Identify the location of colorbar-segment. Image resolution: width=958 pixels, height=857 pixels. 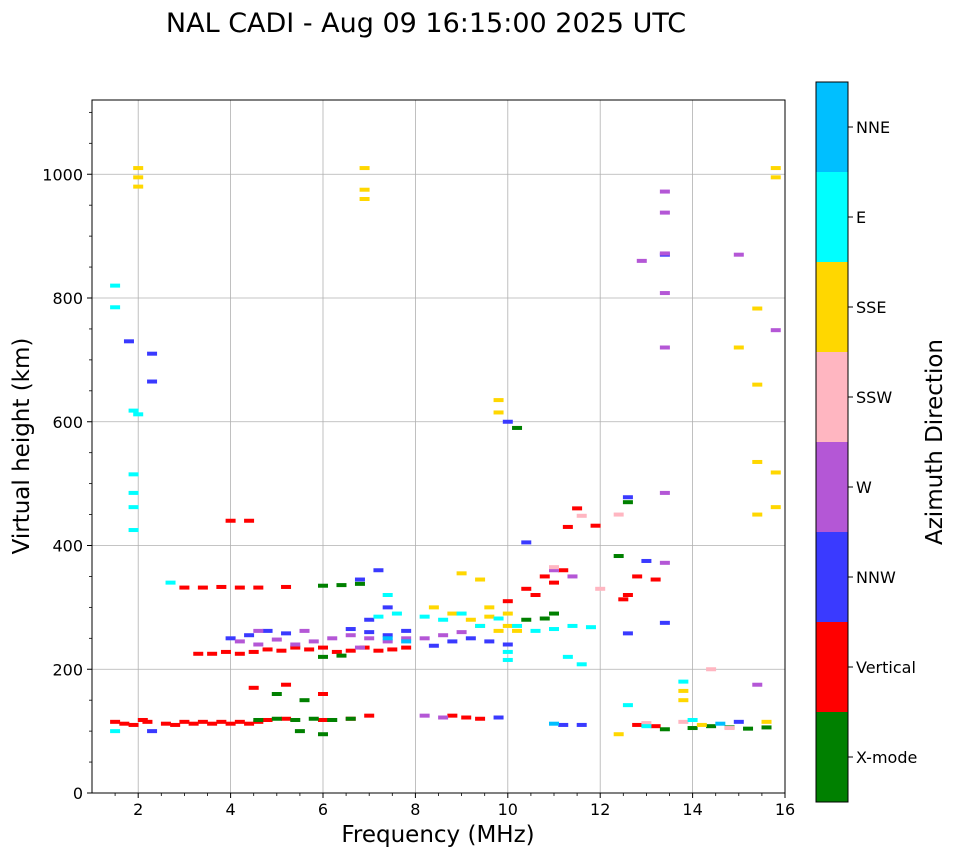
(832, 577).